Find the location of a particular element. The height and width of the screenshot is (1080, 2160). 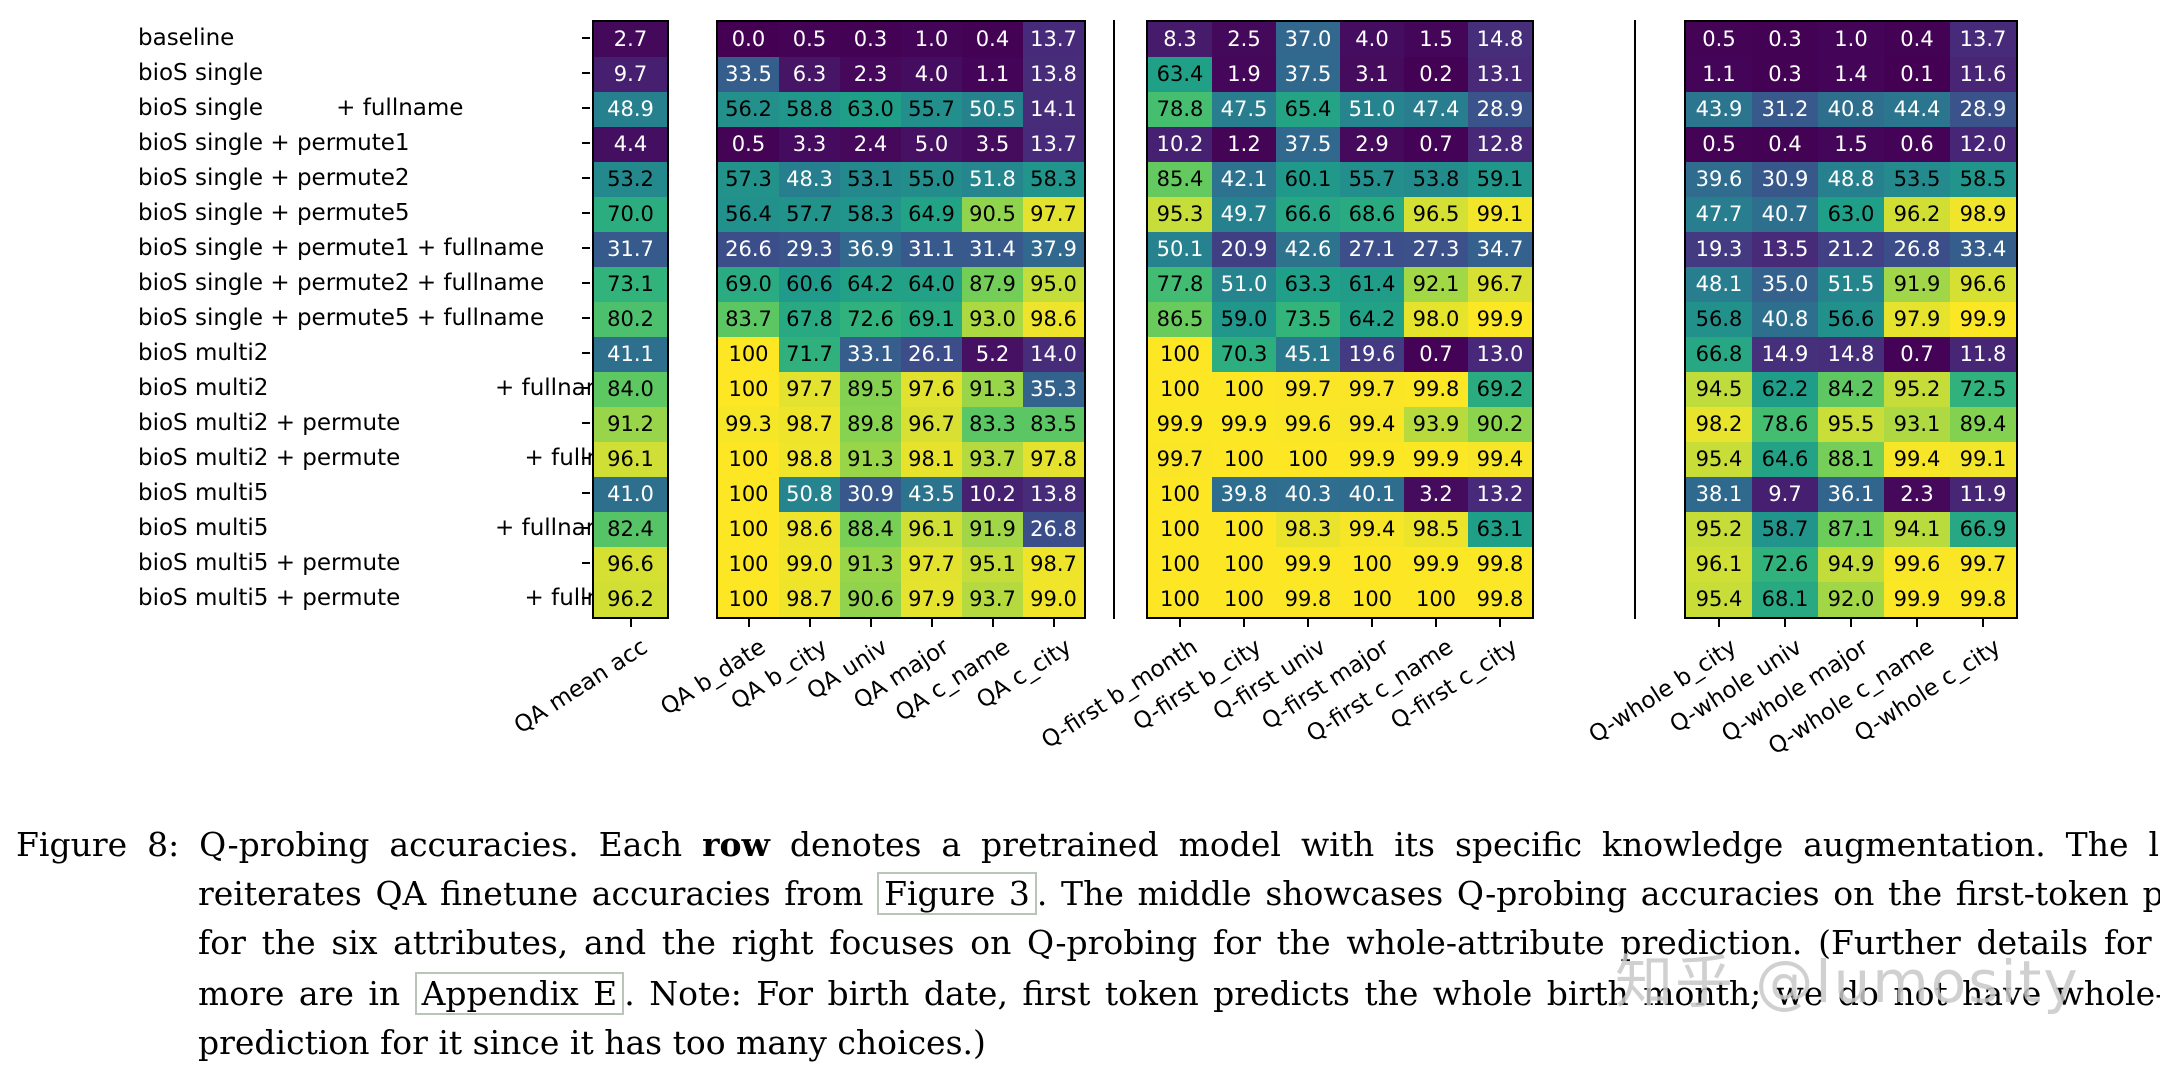

heatmap-cell: 99.8 is located at coordinates (1436, 389).